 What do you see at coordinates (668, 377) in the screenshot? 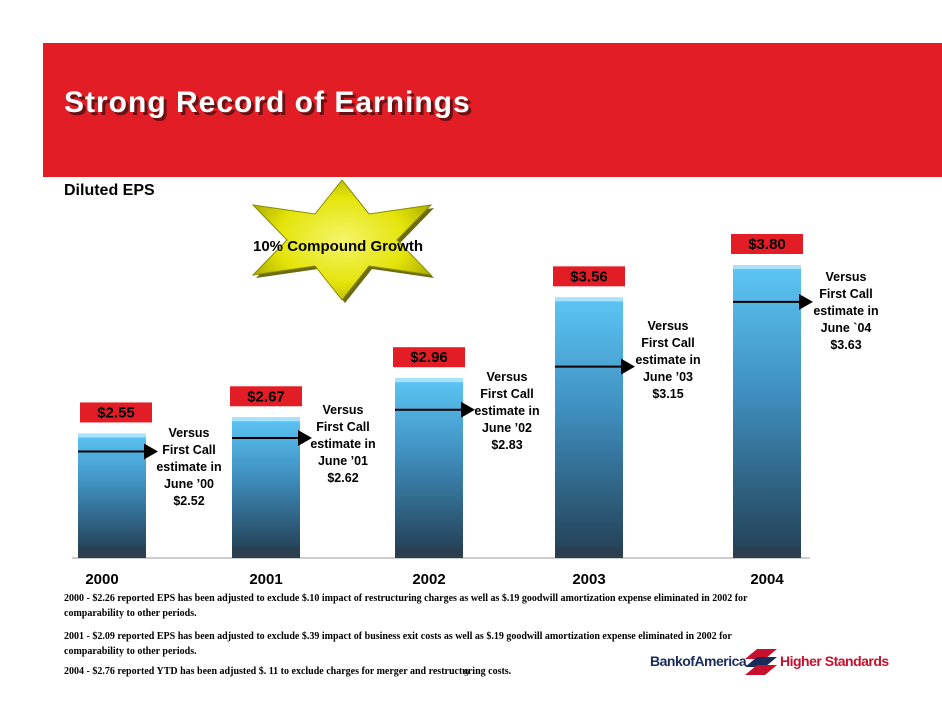
I see `estimate-note-2003-line-4: June ’03` at bounding box center [668, 377].